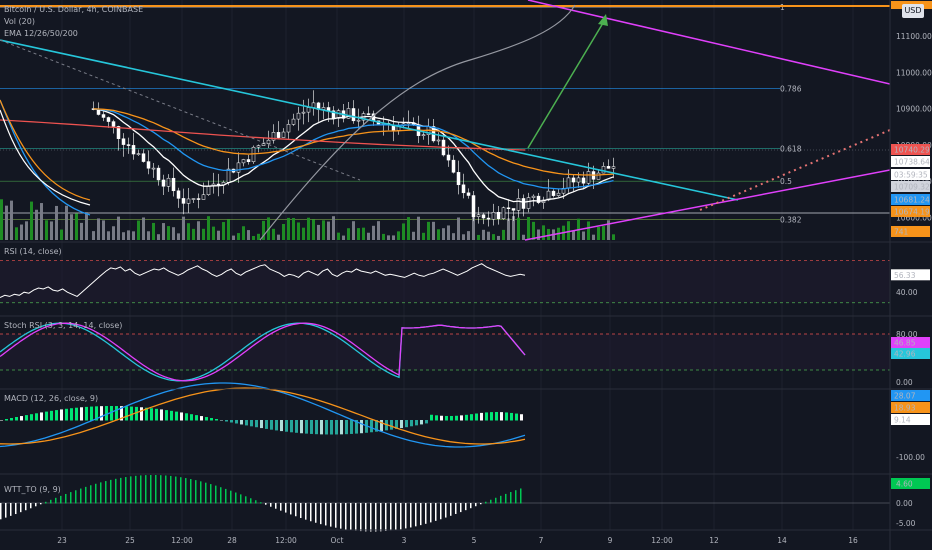 This screenshot has width=932, height=550. I want to click on magenta-support-line, so click(707, 205).